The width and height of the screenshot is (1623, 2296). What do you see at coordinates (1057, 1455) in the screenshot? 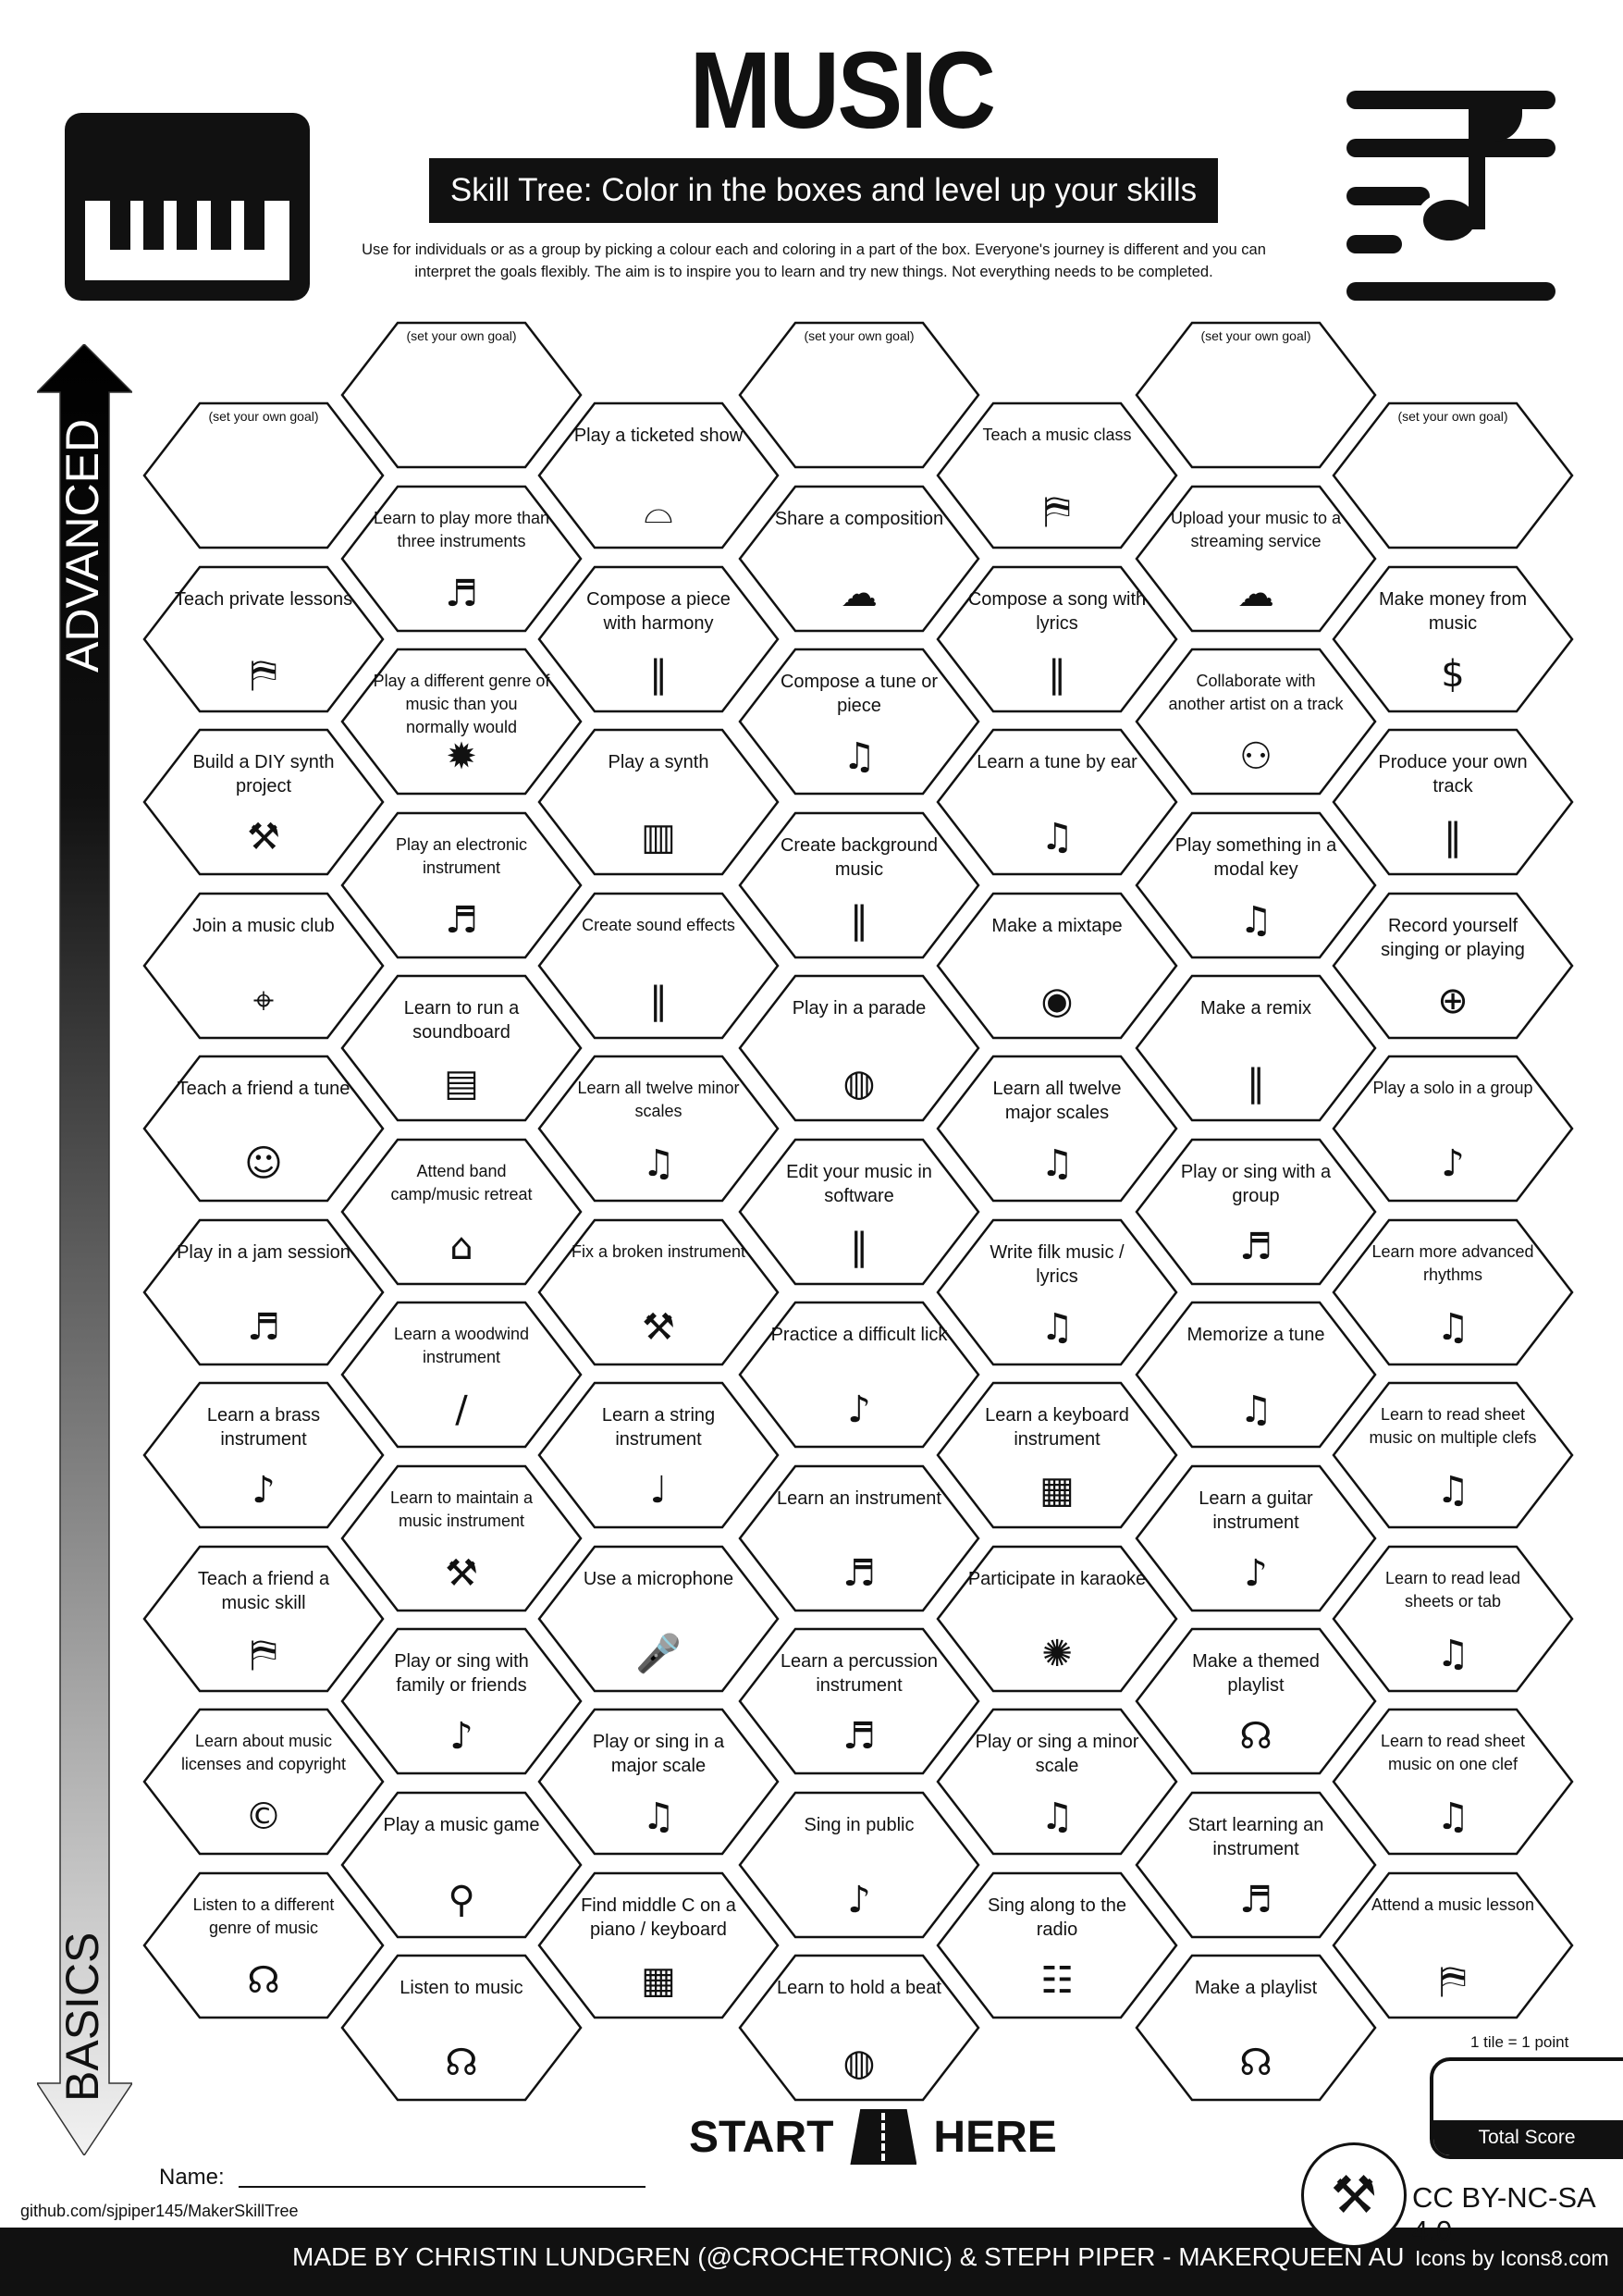
I see `skill-tile: Learn a keyboard instrument ▦` at bounding box center [1057, 1455].